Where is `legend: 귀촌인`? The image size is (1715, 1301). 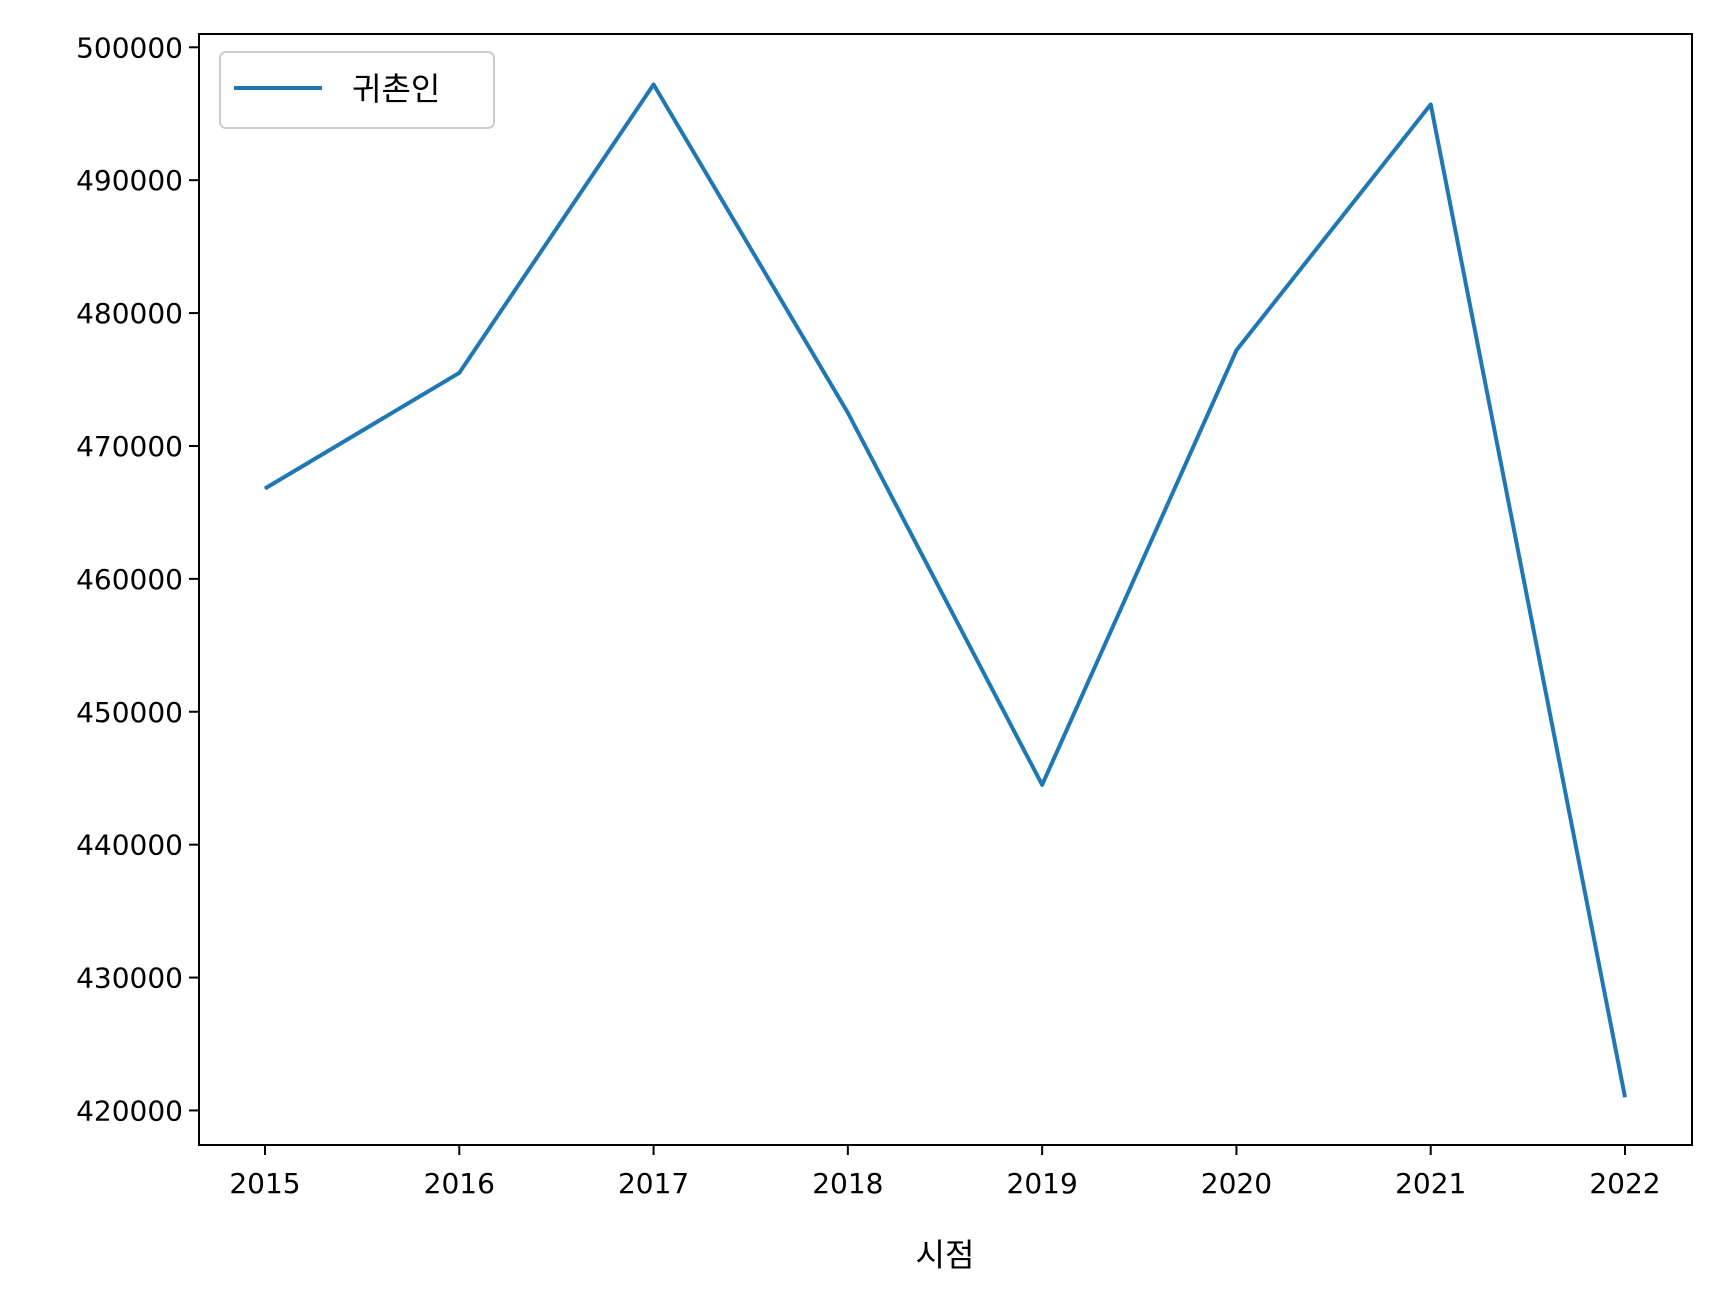
legend: 귀촌인 is located at coordinates (357, 90).